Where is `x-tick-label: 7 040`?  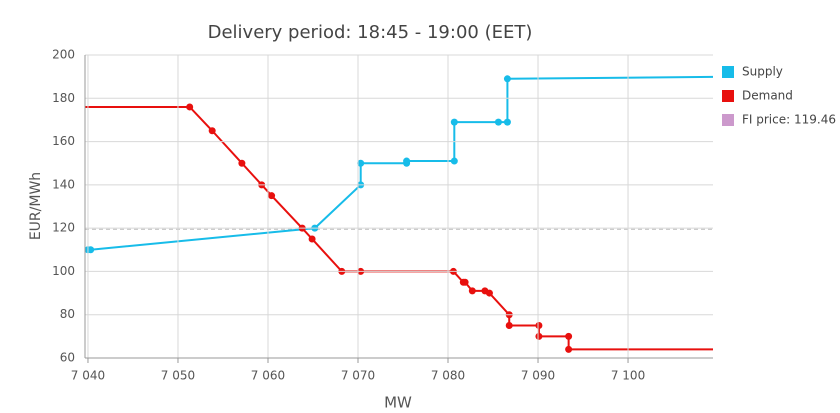
x-tick-label: 7 040 is located at coordinates (88, 376).